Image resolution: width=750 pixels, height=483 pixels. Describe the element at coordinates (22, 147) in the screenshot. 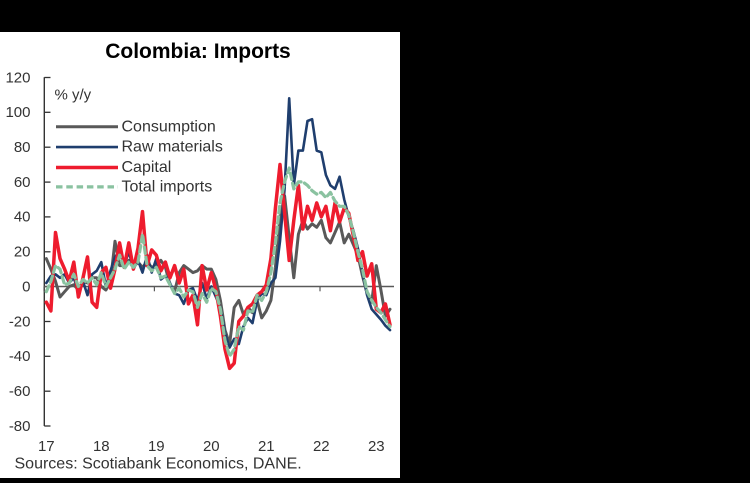

I see `svg-text: 80` at that location.